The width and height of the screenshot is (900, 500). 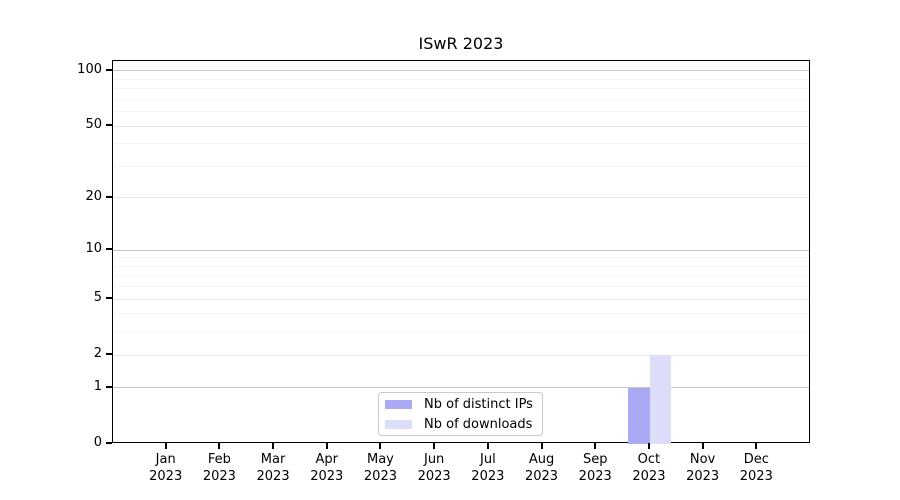 I want to click on y-tick-label: 100, so click(x=89, y=69).